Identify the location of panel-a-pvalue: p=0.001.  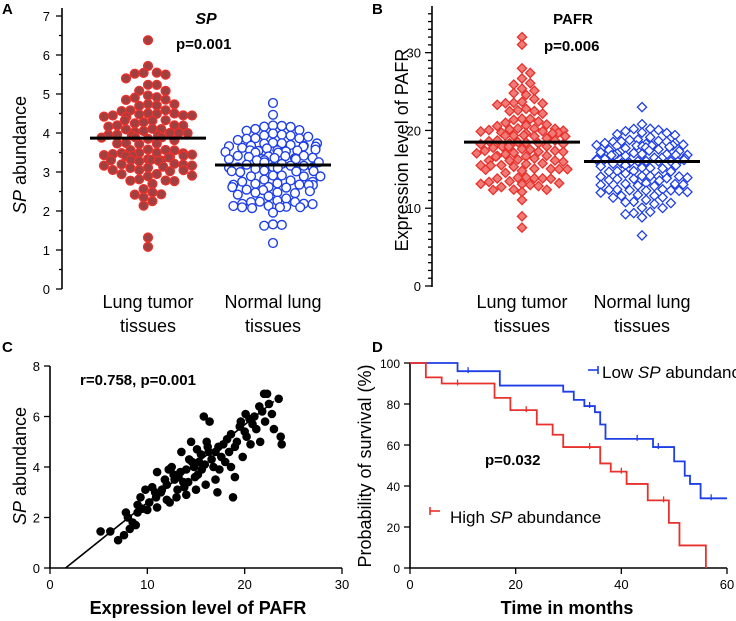
(203, 44).